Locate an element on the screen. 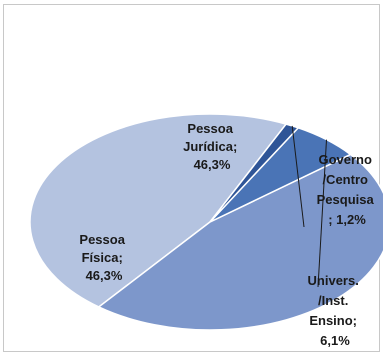  label-pessoa-fisica: Pessoa Física; 46,3% is located at coordinates (103, 257).